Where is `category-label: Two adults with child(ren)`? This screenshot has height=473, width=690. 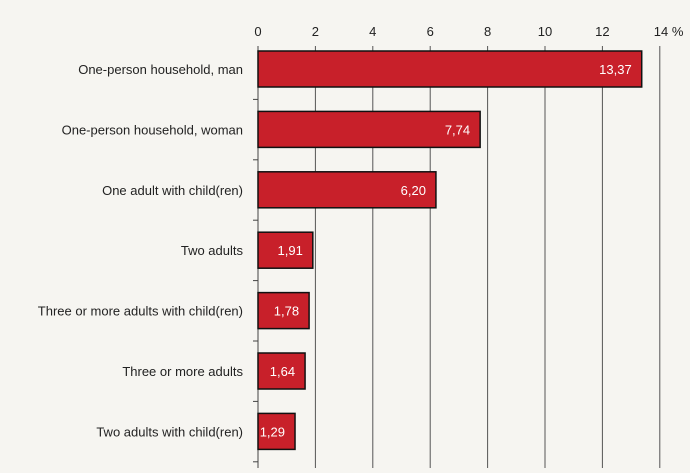
category-label: Two adults with child(ren) is located at coordinates (169, 431).